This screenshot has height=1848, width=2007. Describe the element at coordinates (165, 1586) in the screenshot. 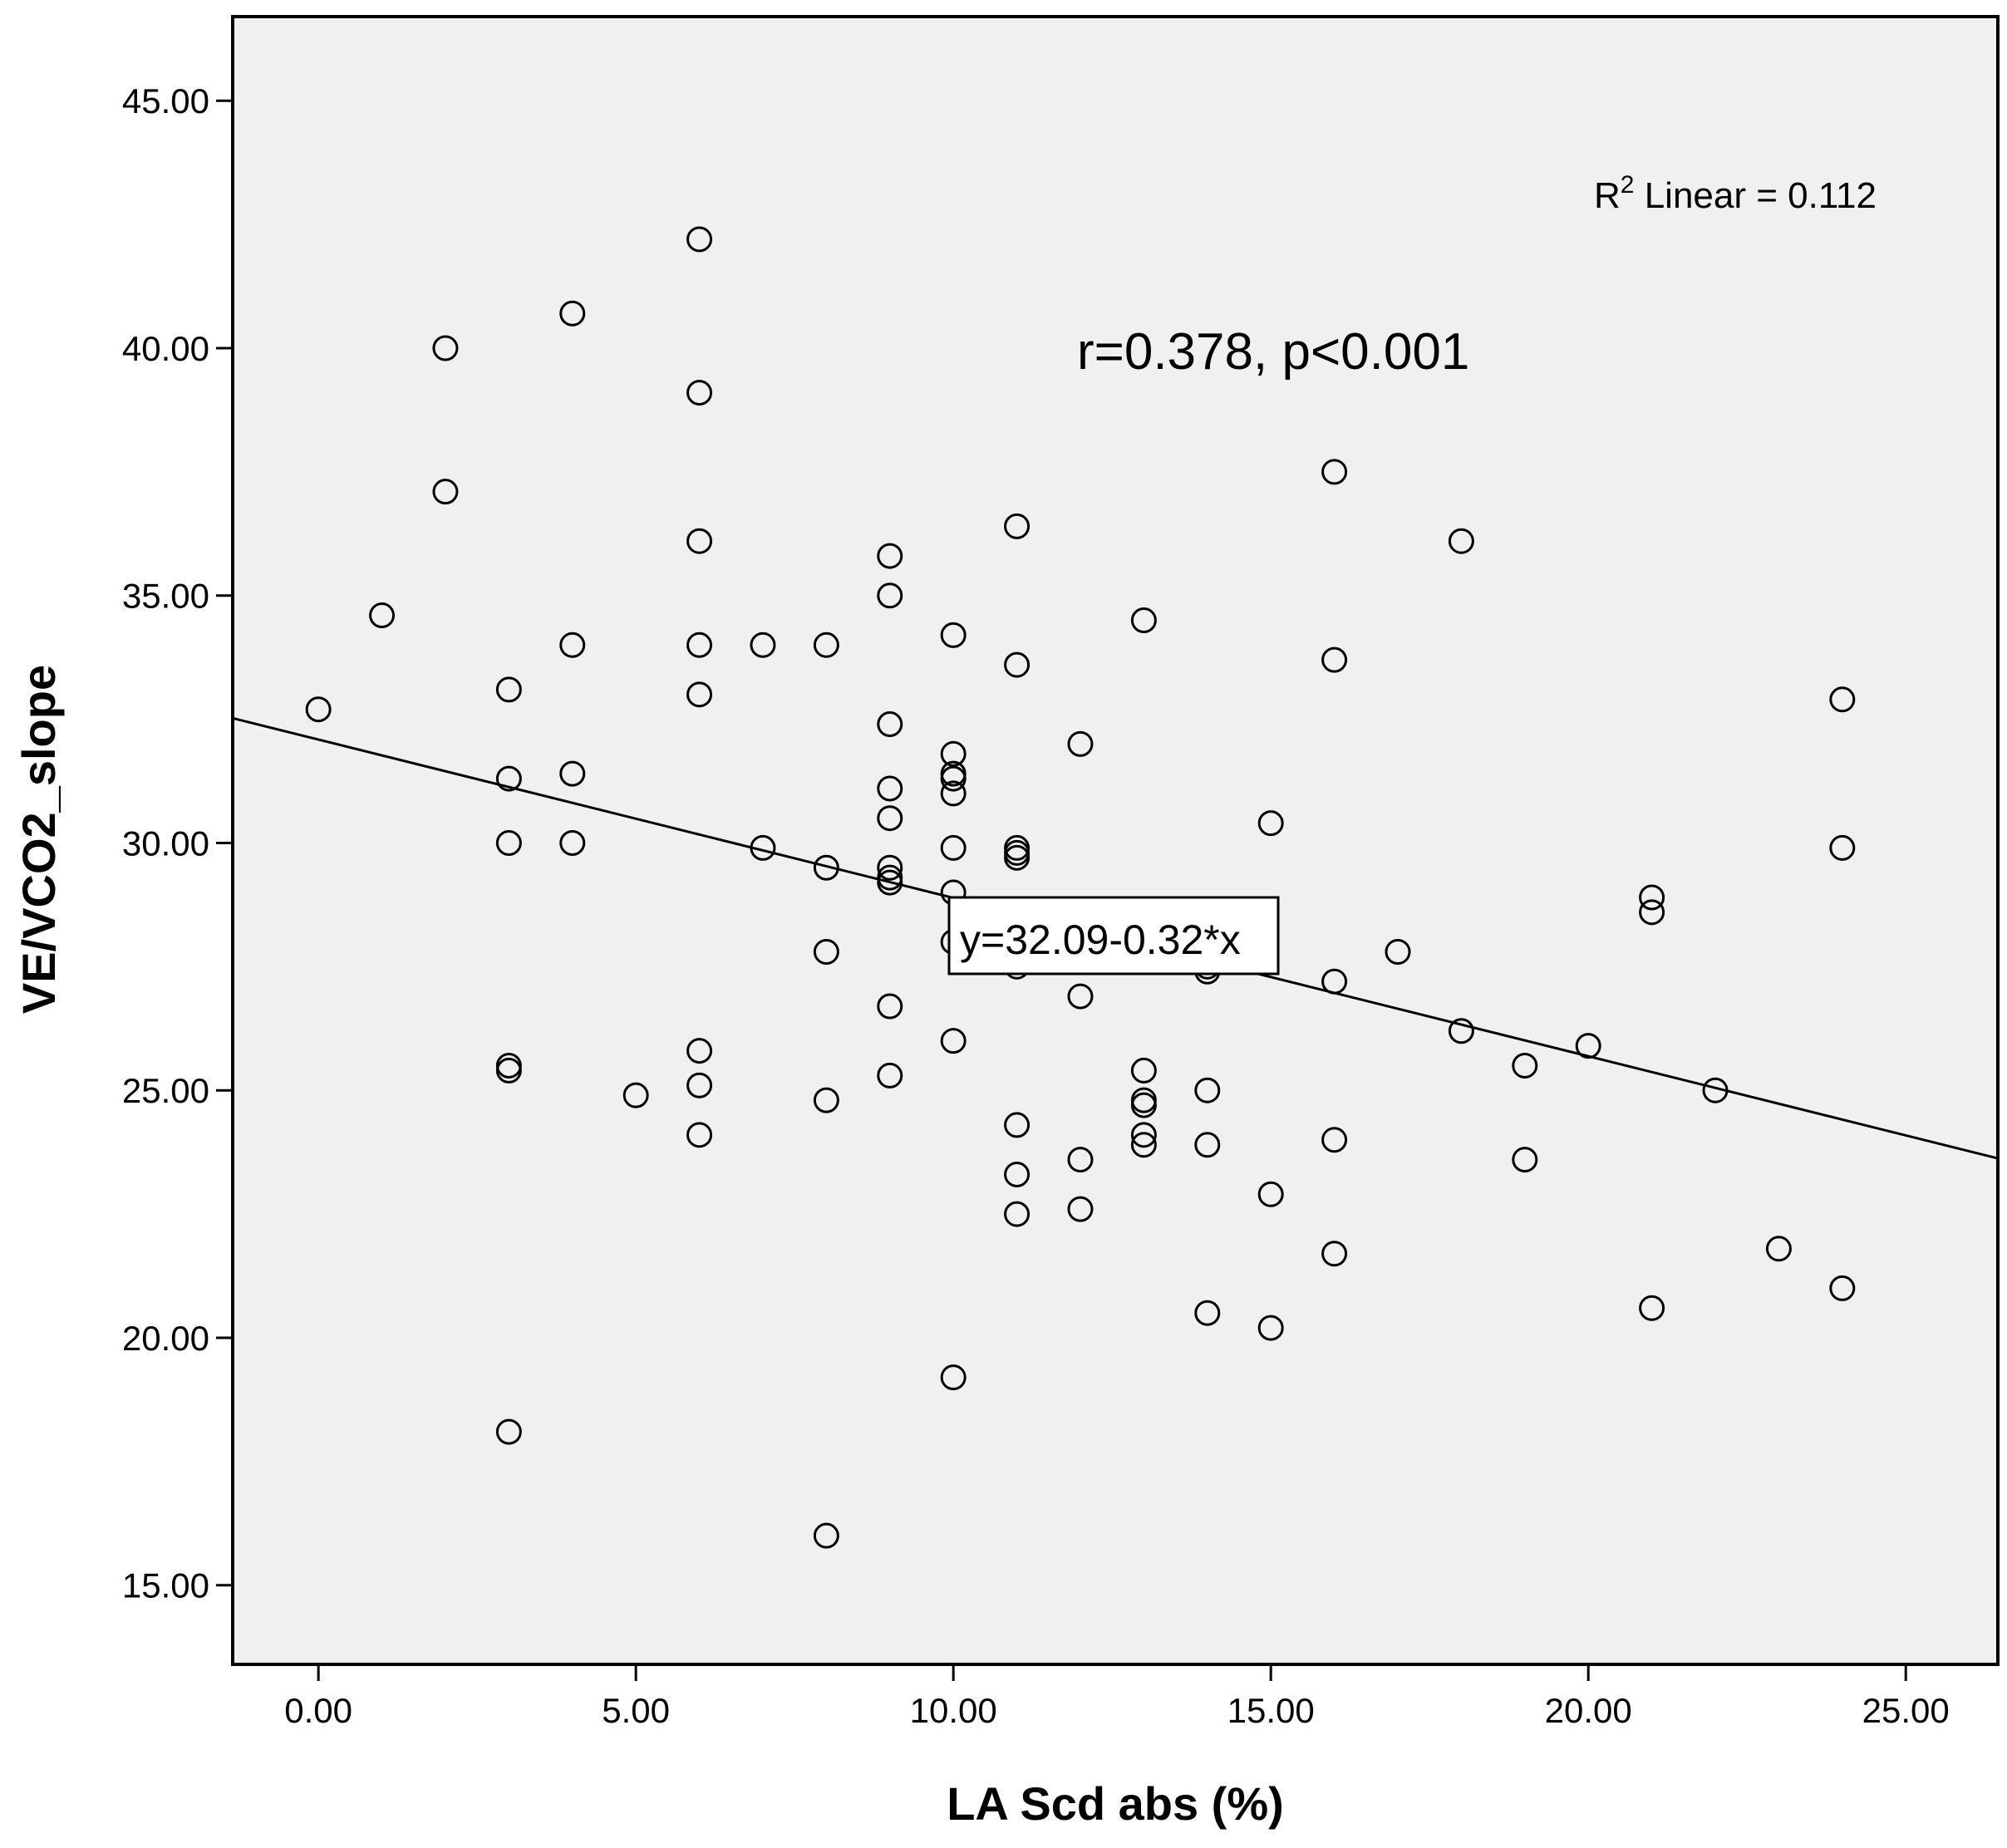

I see `y-tick-label: 15.00` at that location.